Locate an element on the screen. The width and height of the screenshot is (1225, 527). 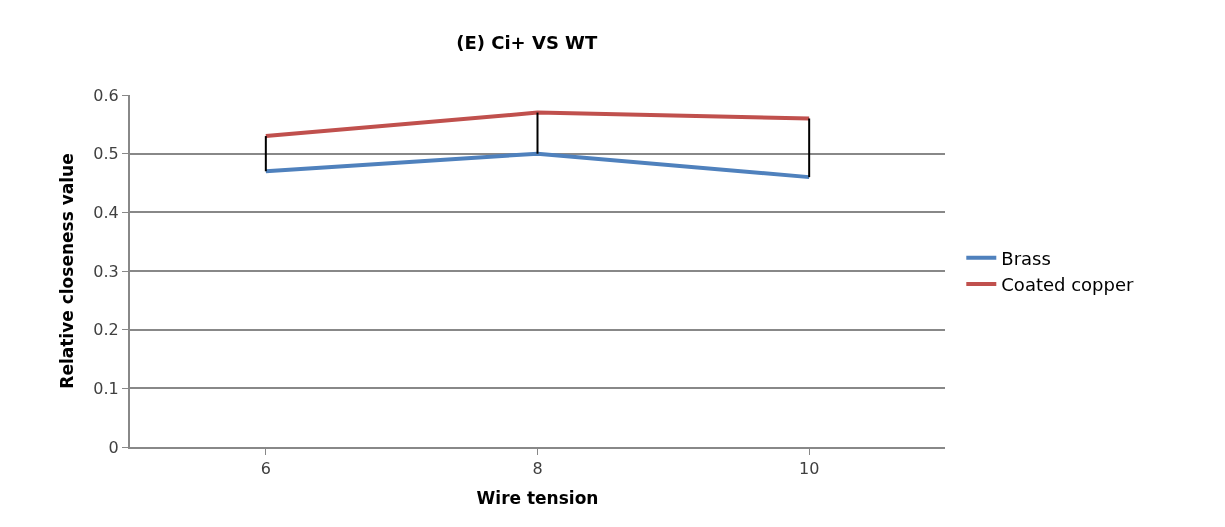
y-tick-label: 0.6 is located at coordinates (106, 95).